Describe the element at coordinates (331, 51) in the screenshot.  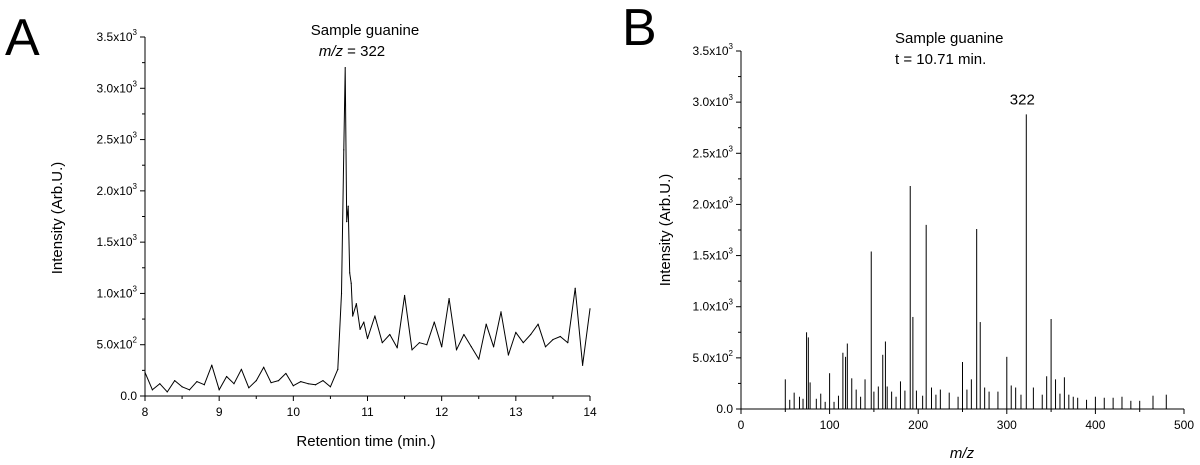
I see `panel-a-title-mz: m/z` at that location.